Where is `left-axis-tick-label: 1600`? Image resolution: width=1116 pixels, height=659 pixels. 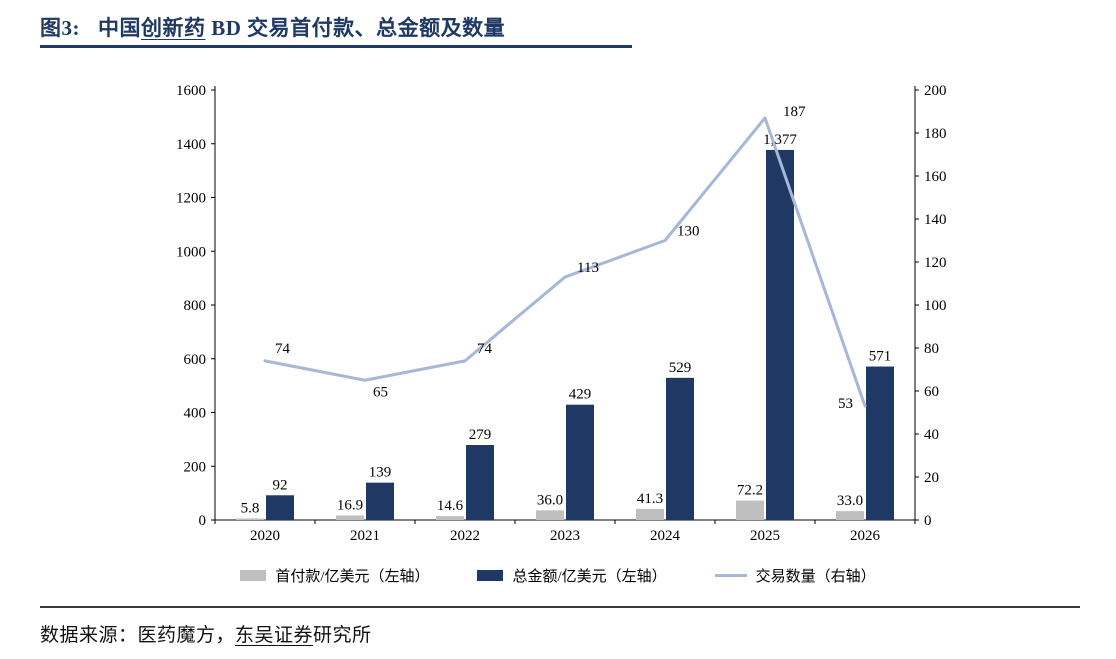
left-axis-tick-label: 1600 is located at coordinates (191, 91).